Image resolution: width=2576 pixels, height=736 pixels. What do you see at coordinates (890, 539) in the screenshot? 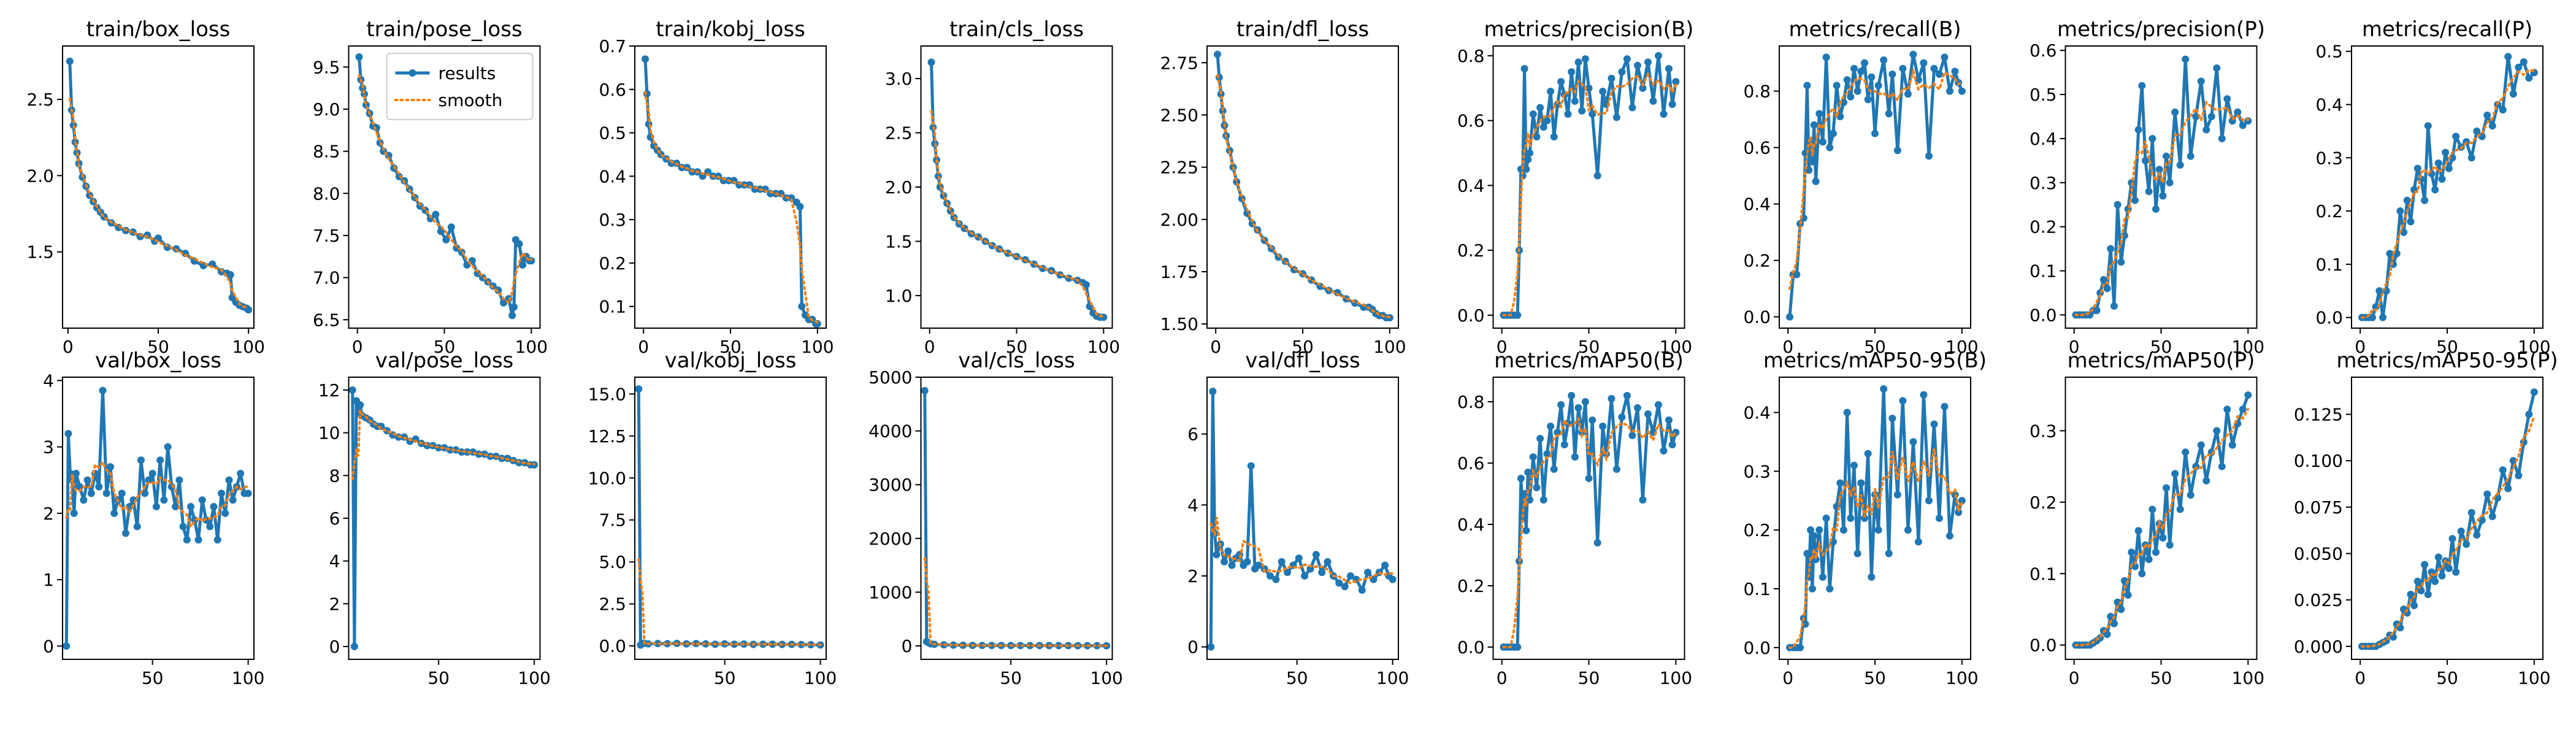
I see `y-tick-label: 2000` at bounding box center [890, 539].